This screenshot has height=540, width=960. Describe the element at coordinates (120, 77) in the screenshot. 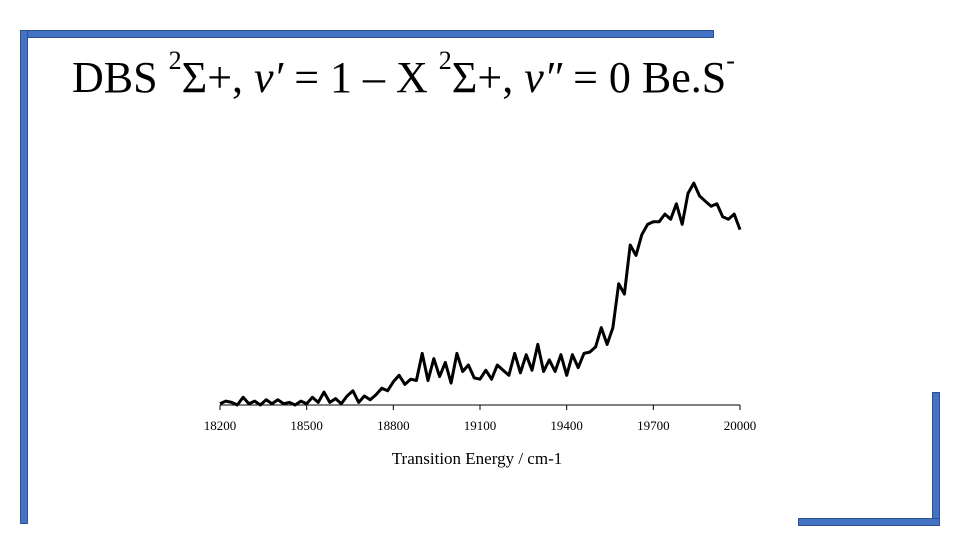

I see `title-prefix: DBS` at that location.